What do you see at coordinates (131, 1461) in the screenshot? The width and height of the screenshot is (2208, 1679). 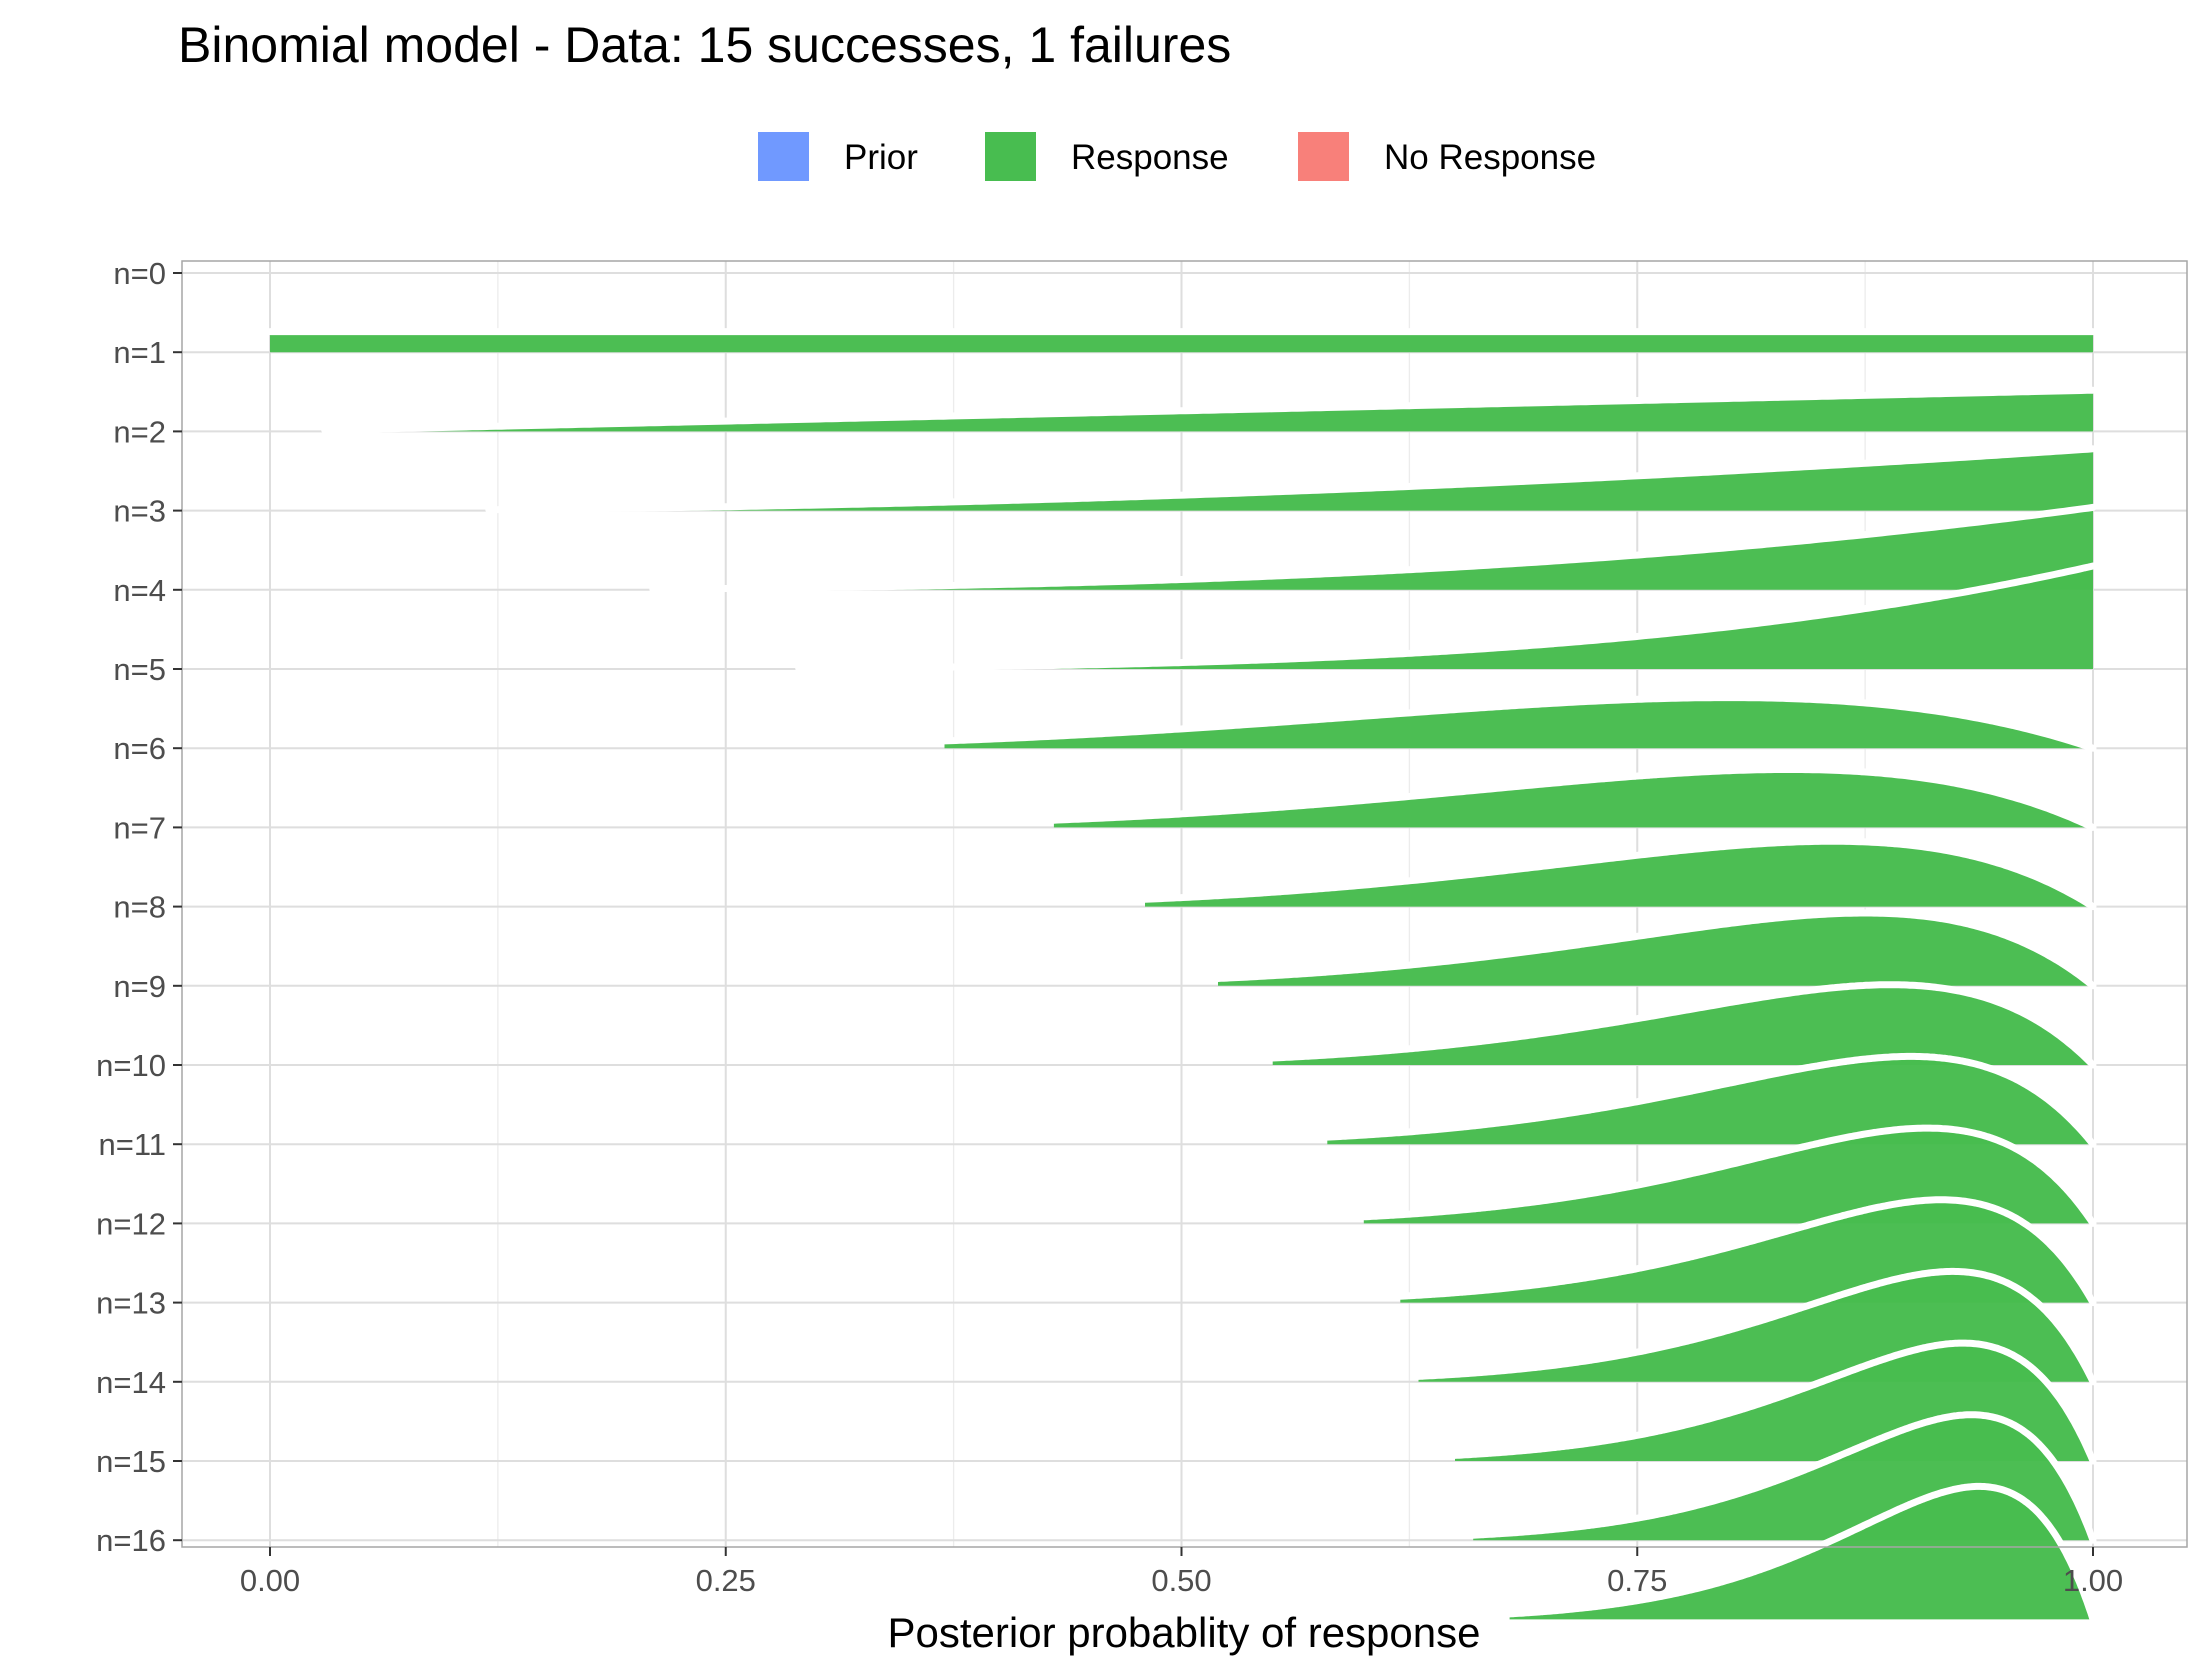 I see `y-tick-label: n=15` at bounding box center [131, 1461].